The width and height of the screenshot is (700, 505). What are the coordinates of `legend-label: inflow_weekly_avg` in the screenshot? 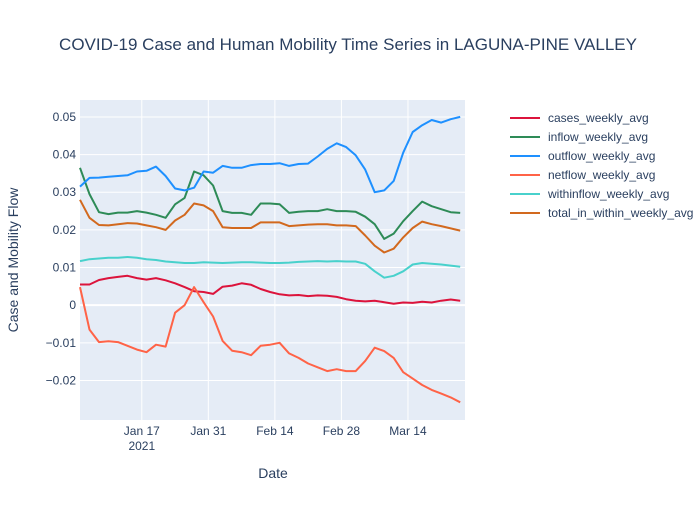 It's located at (598, 137).